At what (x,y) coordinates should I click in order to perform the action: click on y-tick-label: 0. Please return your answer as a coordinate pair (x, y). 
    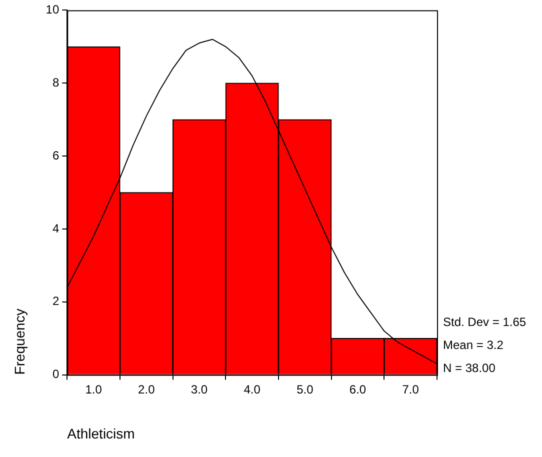
    Looking at the image, I should click on (56, 374).